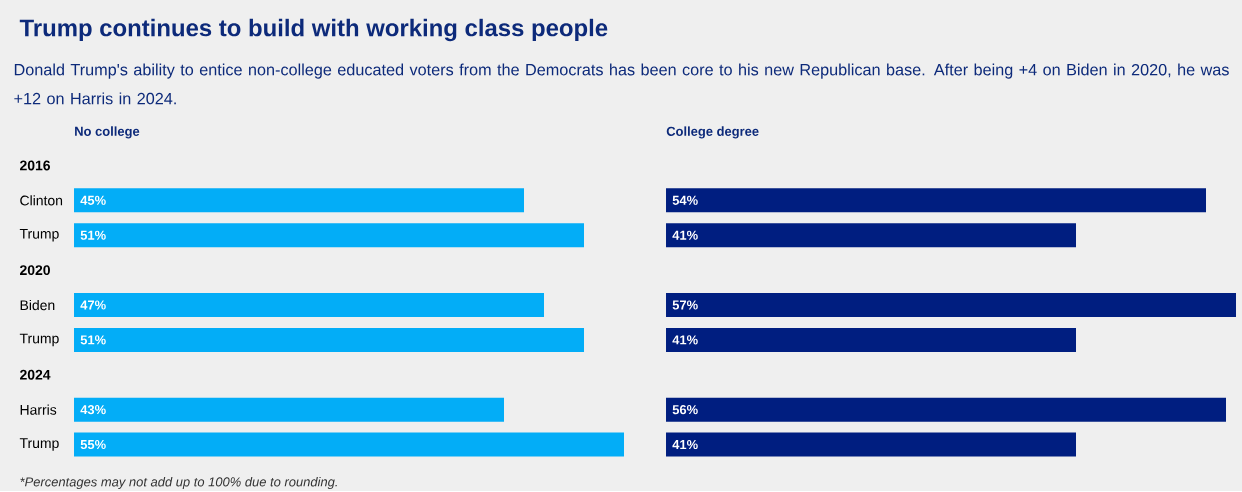  What do you see at coordinates (35, 165) in the screenshot?
I see `y-tick-label: 2016` at bounding box center [35, 165].